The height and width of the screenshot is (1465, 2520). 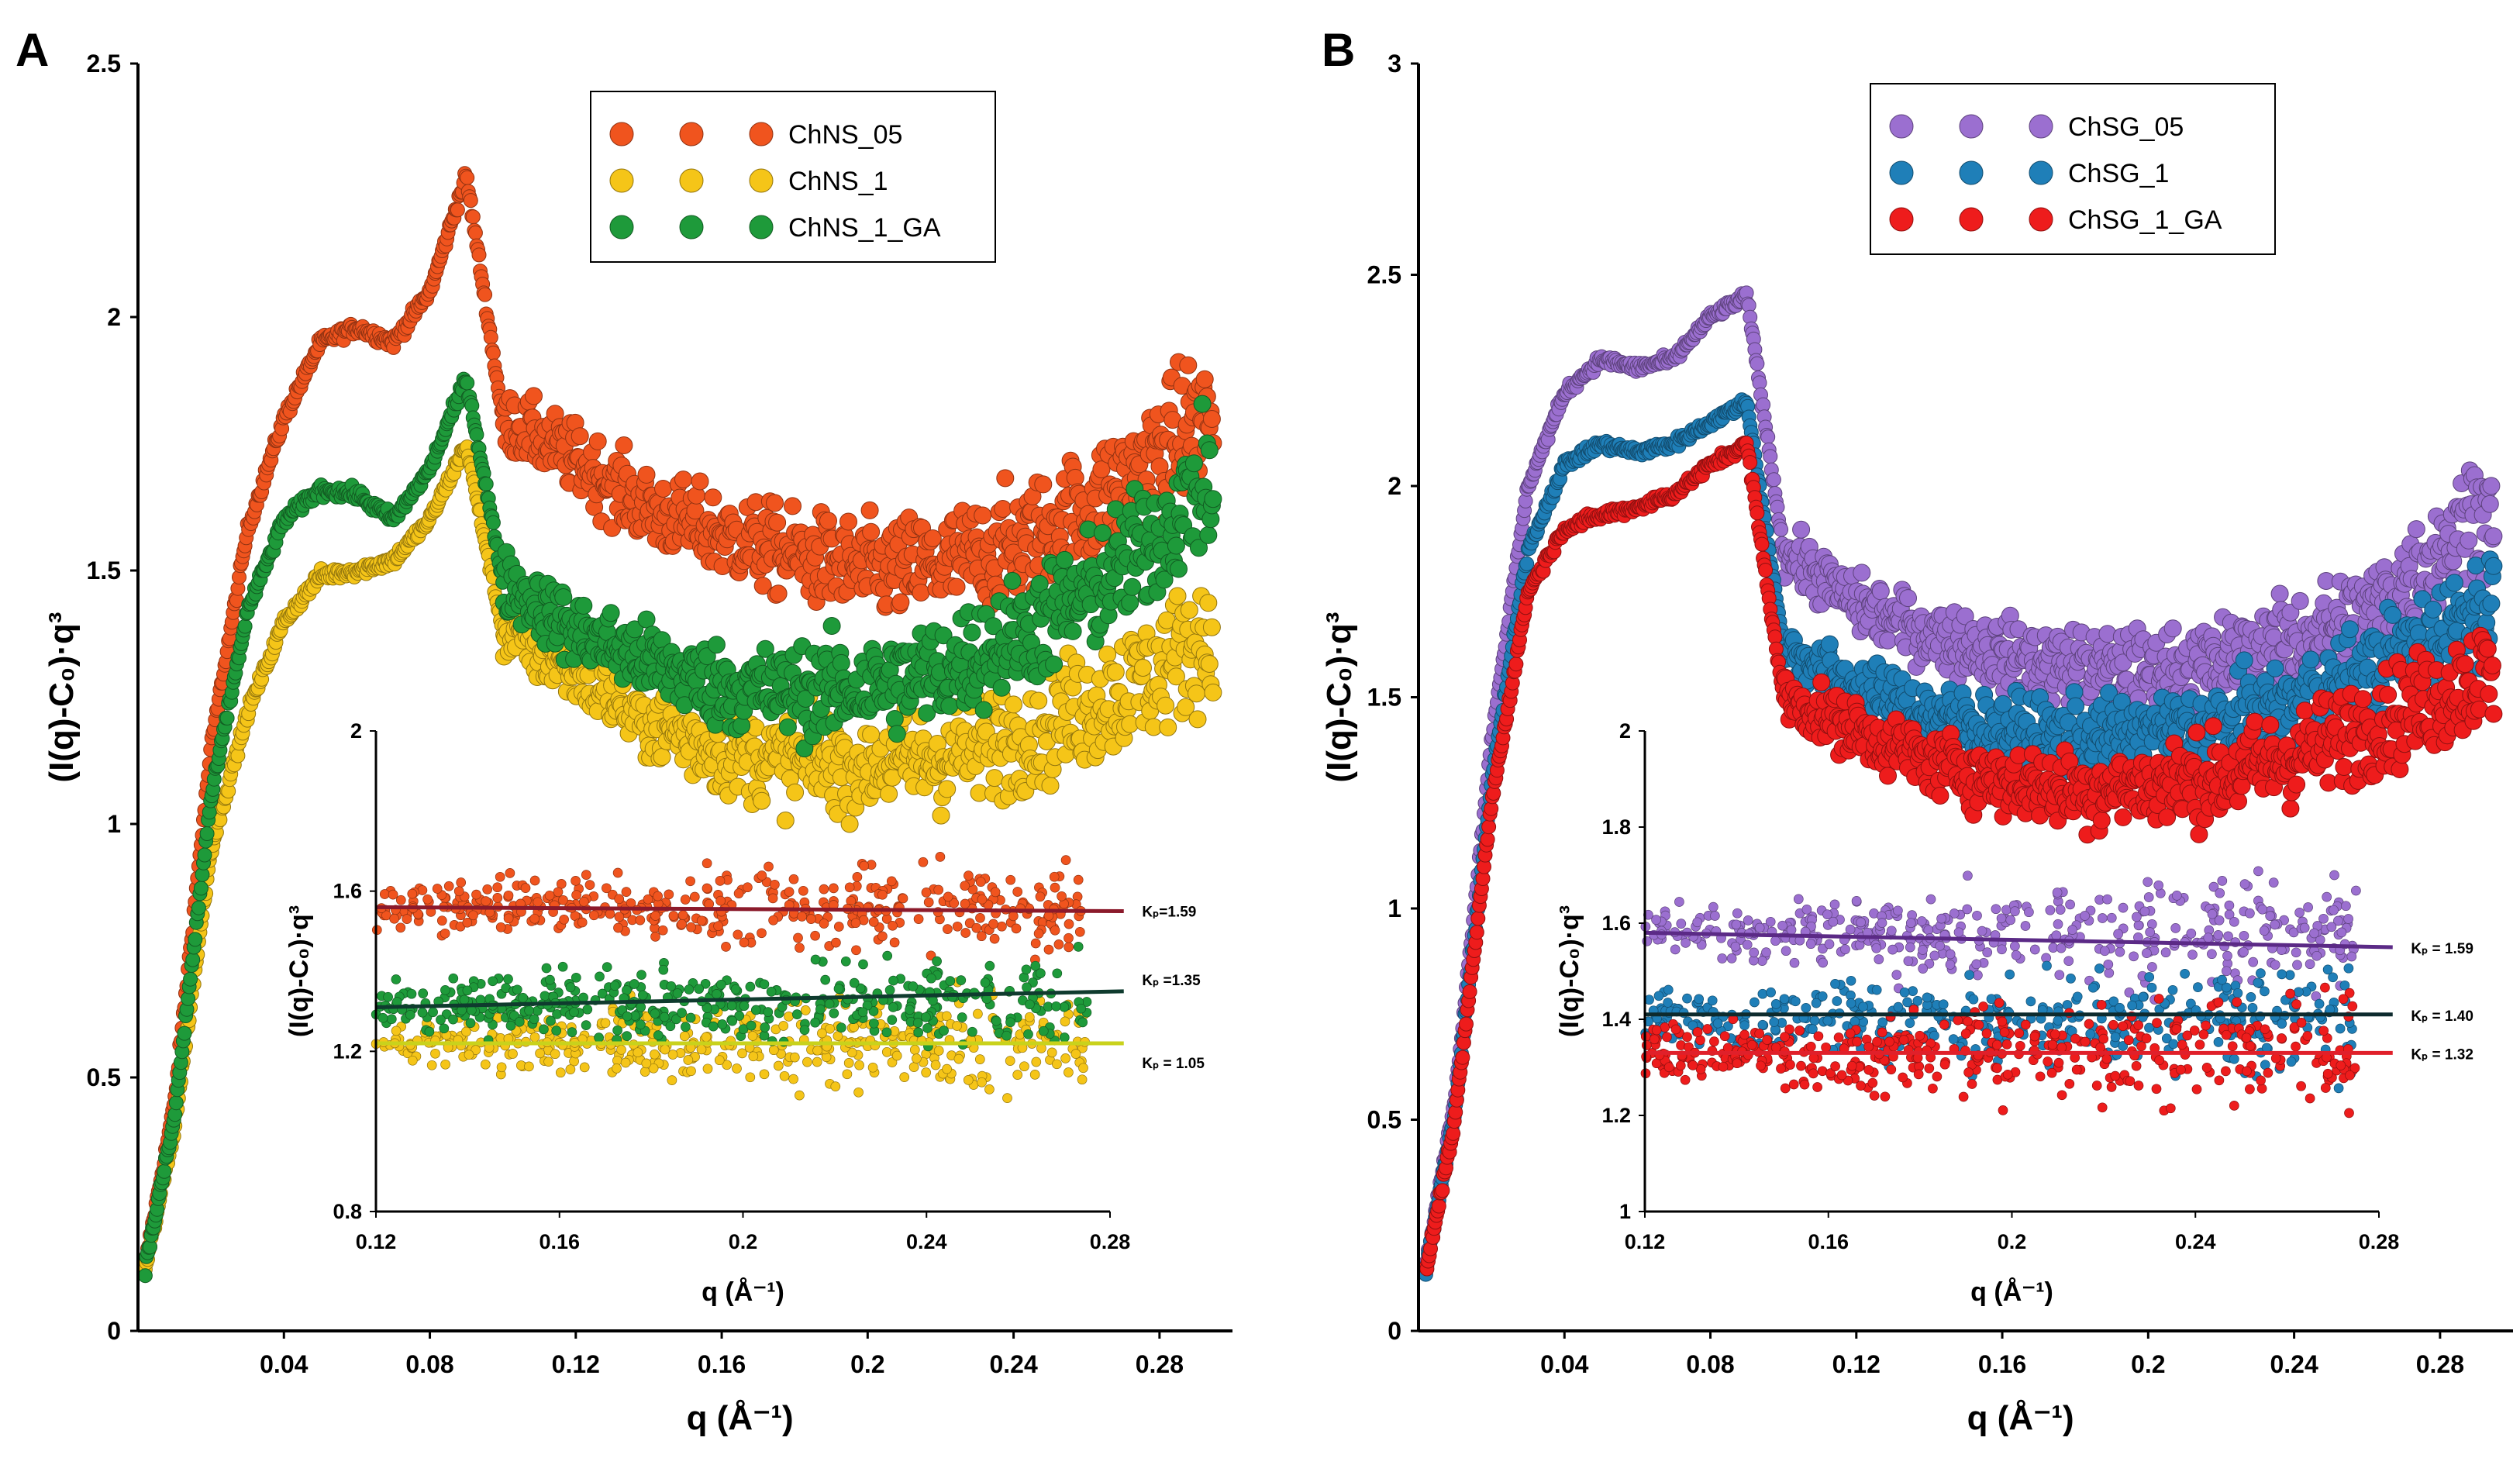 I want to click on kp-label: Kₚ = 1.05, so click(x=1174, y=1064).